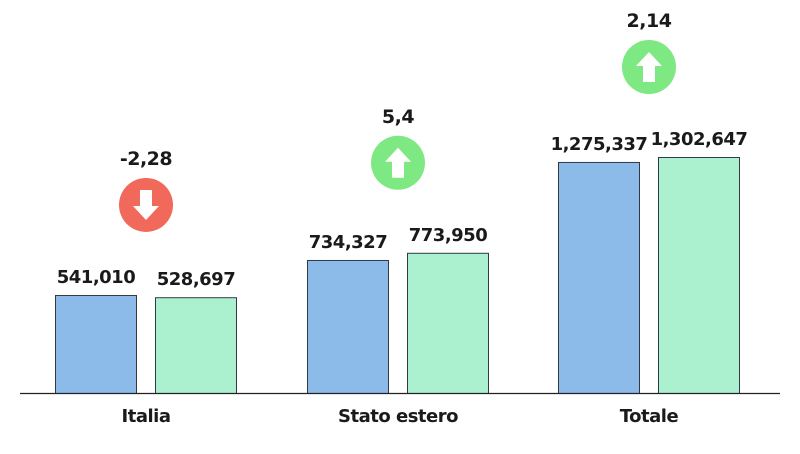  What do you see at coordinates (146, 159) in the screenshot?
I see `change-value-label: -2,28` at bounding box center [146, 159].